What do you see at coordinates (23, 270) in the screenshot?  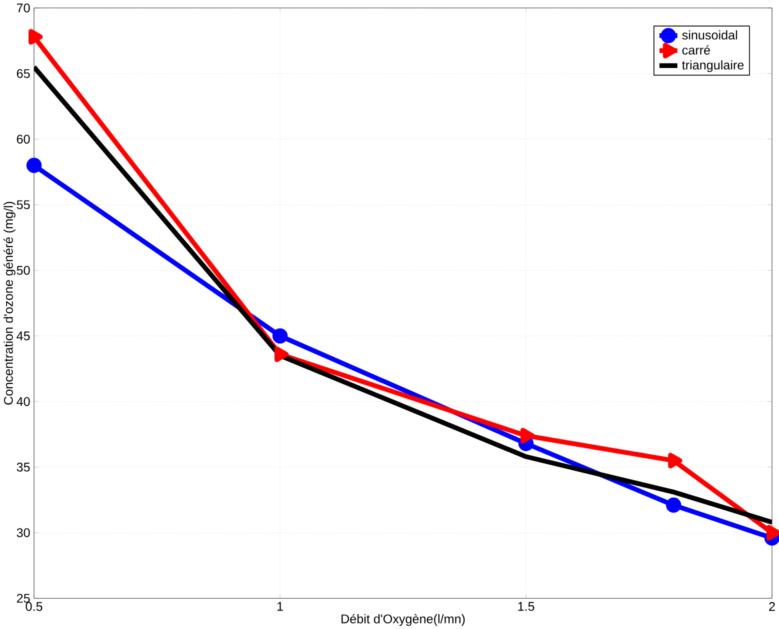 I see `y-tick-label: 50` at bounding box center [23, 270].